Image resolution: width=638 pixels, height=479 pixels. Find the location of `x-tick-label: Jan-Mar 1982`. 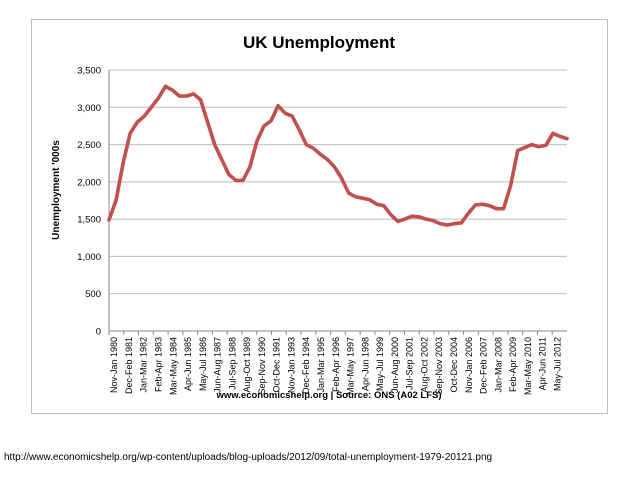

x-tick-label: Jan-Mar 1982 is located at coordinates (144, 365).